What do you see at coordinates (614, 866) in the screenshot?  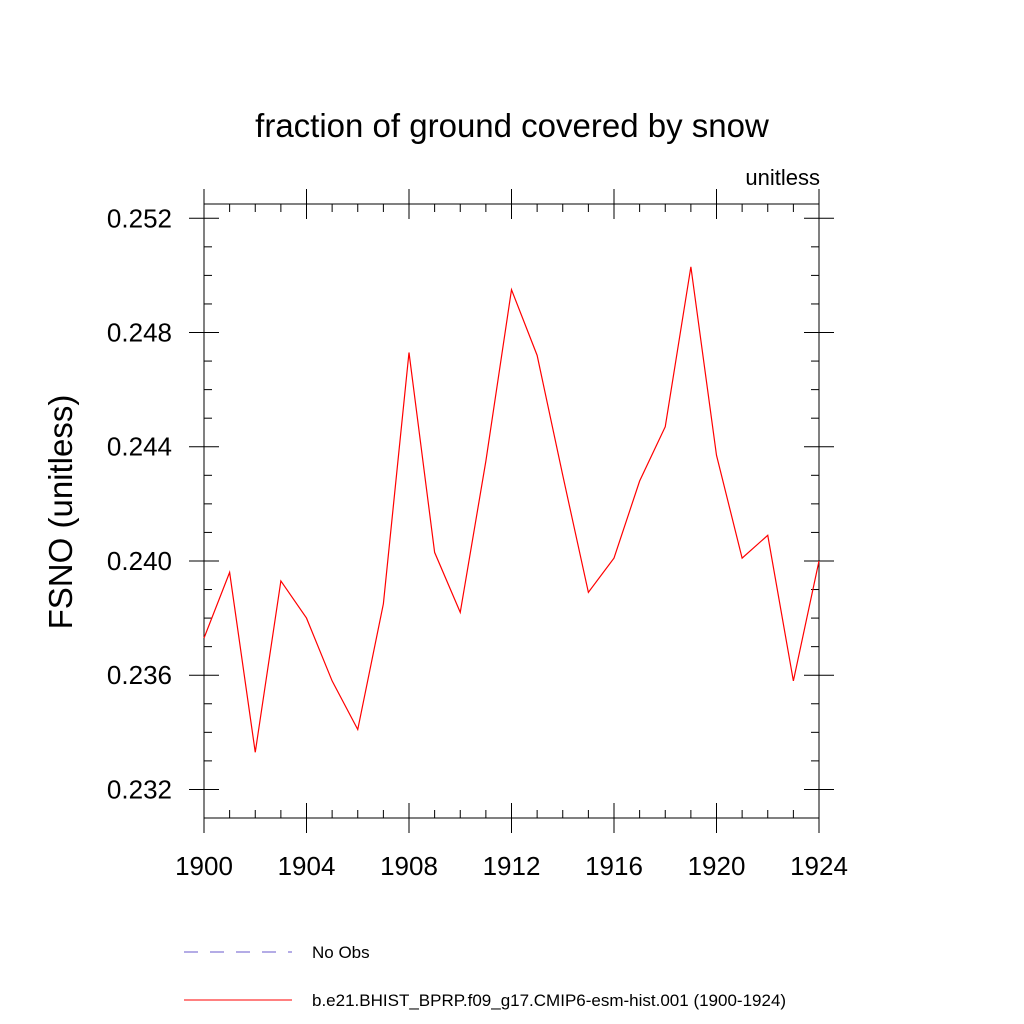 I see `x-tick-label: 1916` at bounding box center [614, 866].